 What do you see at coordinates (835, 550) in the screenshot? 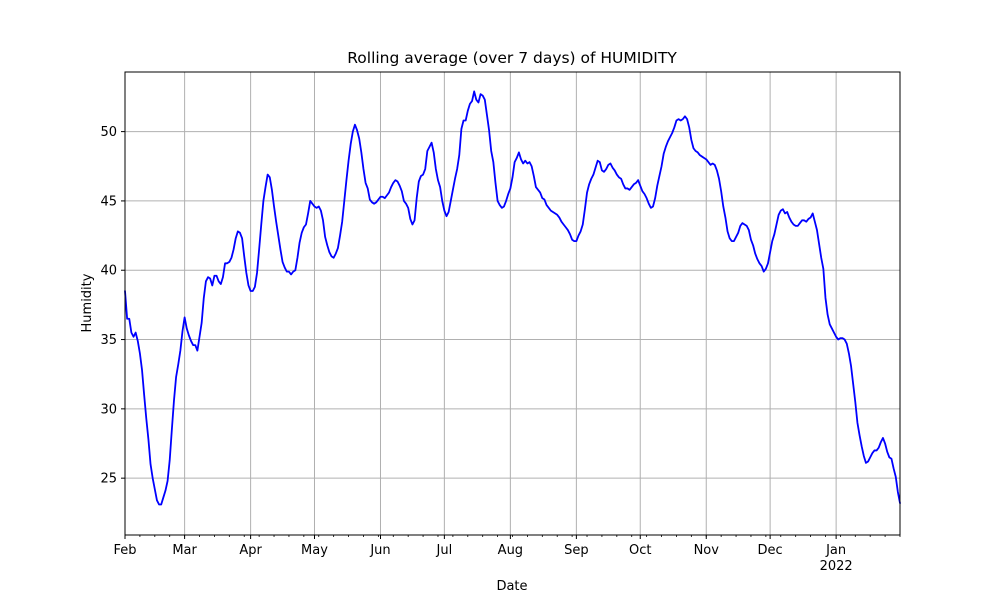
I see `x-tick-label: Jan` at bounding box center [835, 550].